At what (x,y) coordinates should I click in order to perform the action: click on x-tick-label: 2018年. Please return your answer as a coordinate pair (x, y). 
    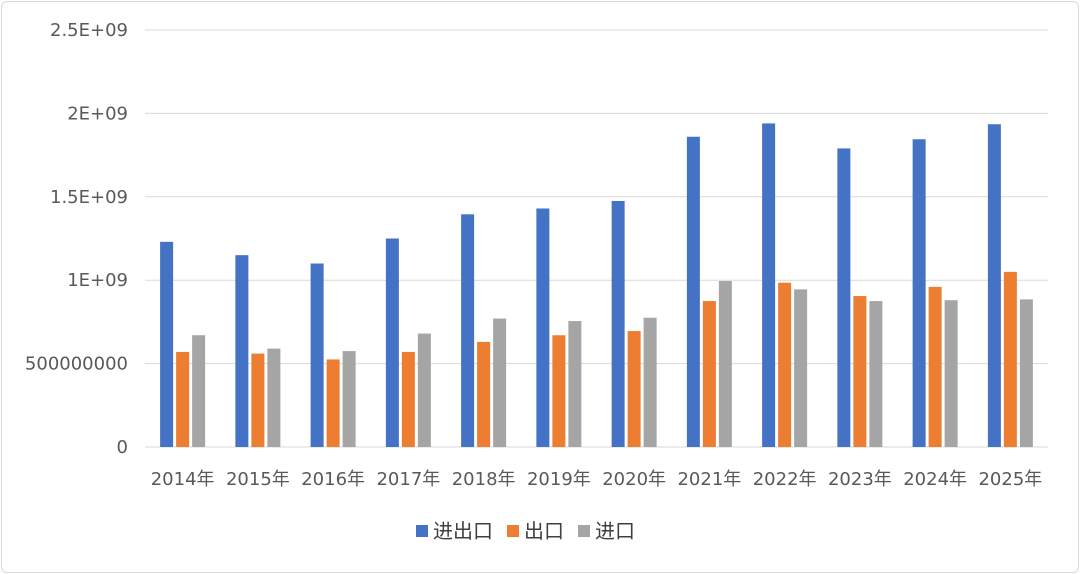
    Looking at the image, I should click on (484, 479).